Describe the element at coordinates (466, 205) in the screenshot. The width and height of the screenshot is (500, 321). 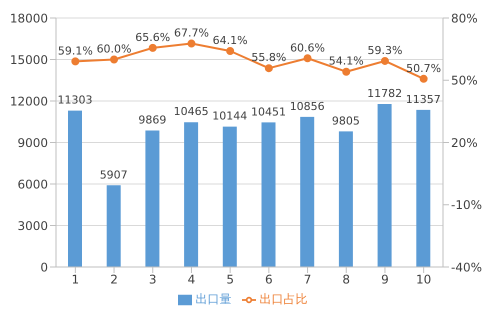
I see `y2-tick-label: -10%` at that location.